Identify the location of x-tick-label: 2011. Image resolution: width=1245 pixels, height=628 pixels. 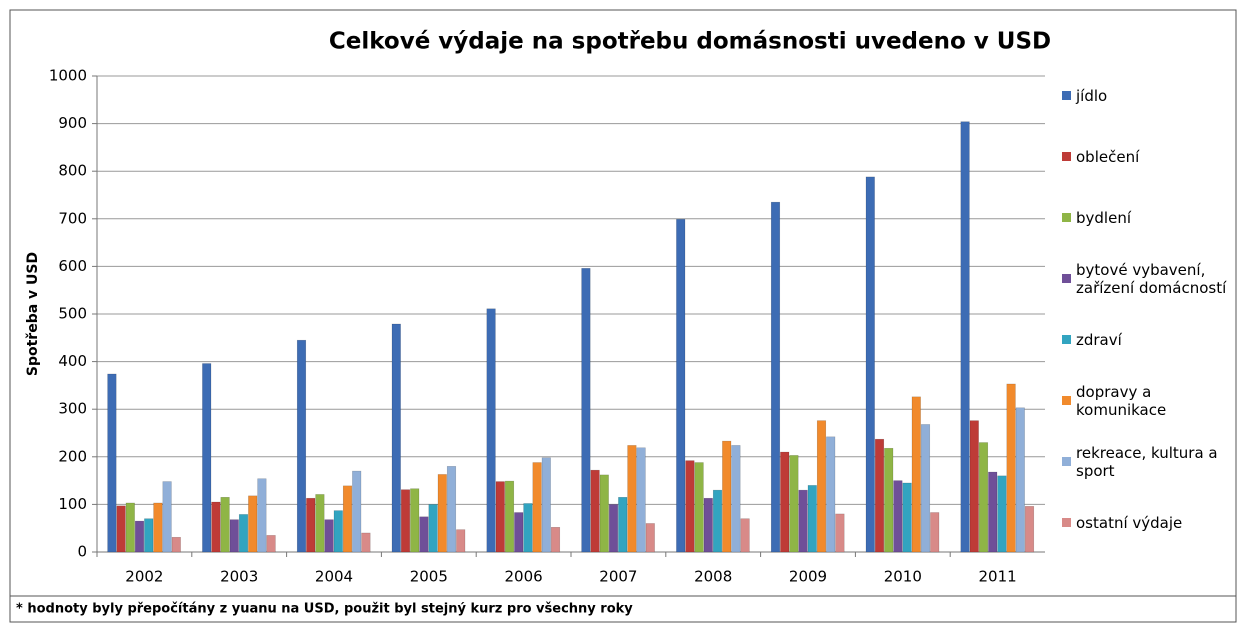
(998, 577).